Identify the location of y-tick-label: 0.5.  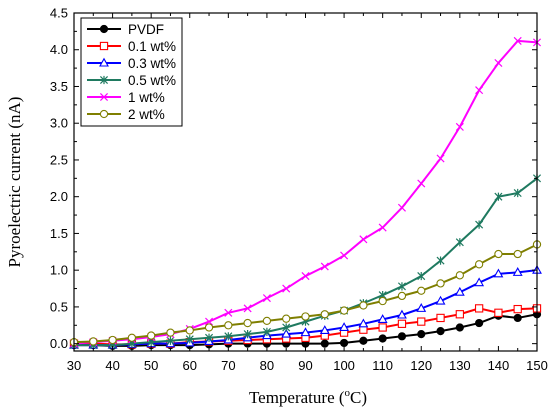
(59, 306).